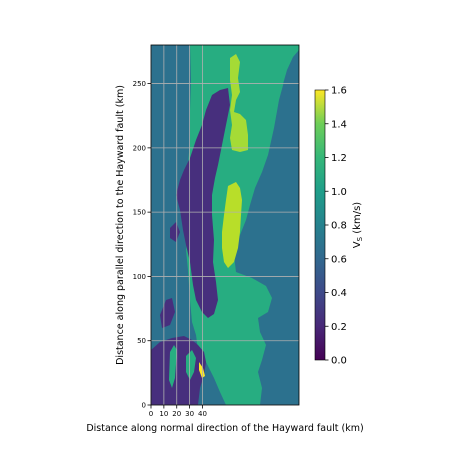 Image resolution: width=450 pixels, height=450 pixels. Describe the element at coordinates (163, 414) in the screenshot. I see `x-tick-label: 10` at that location.